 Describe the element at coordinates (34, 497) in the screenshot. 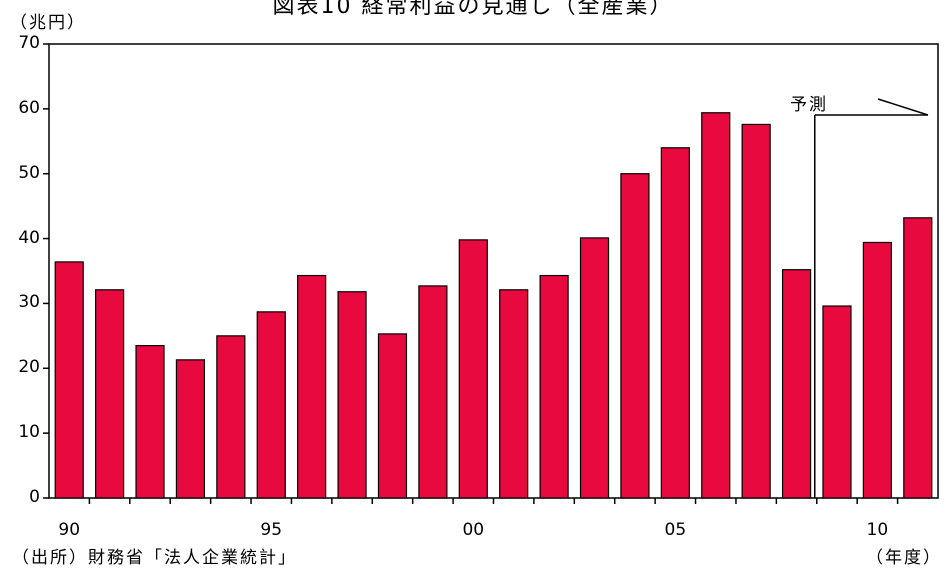

I see `y-tick-label: 0` at that location.